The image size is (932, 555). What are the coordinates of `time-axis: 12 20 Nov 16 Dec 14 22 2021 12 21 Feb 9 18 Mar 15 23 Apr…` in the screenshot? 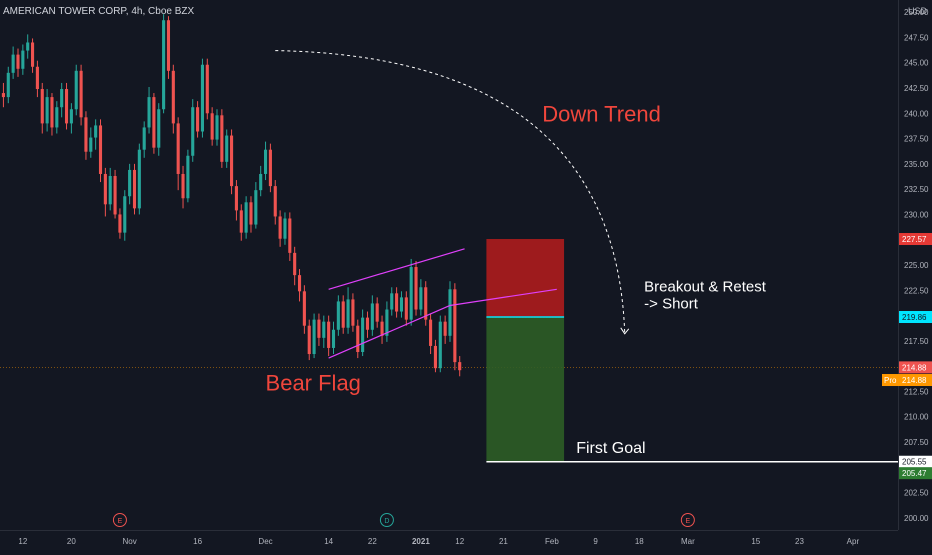 It's located at (449, 530).